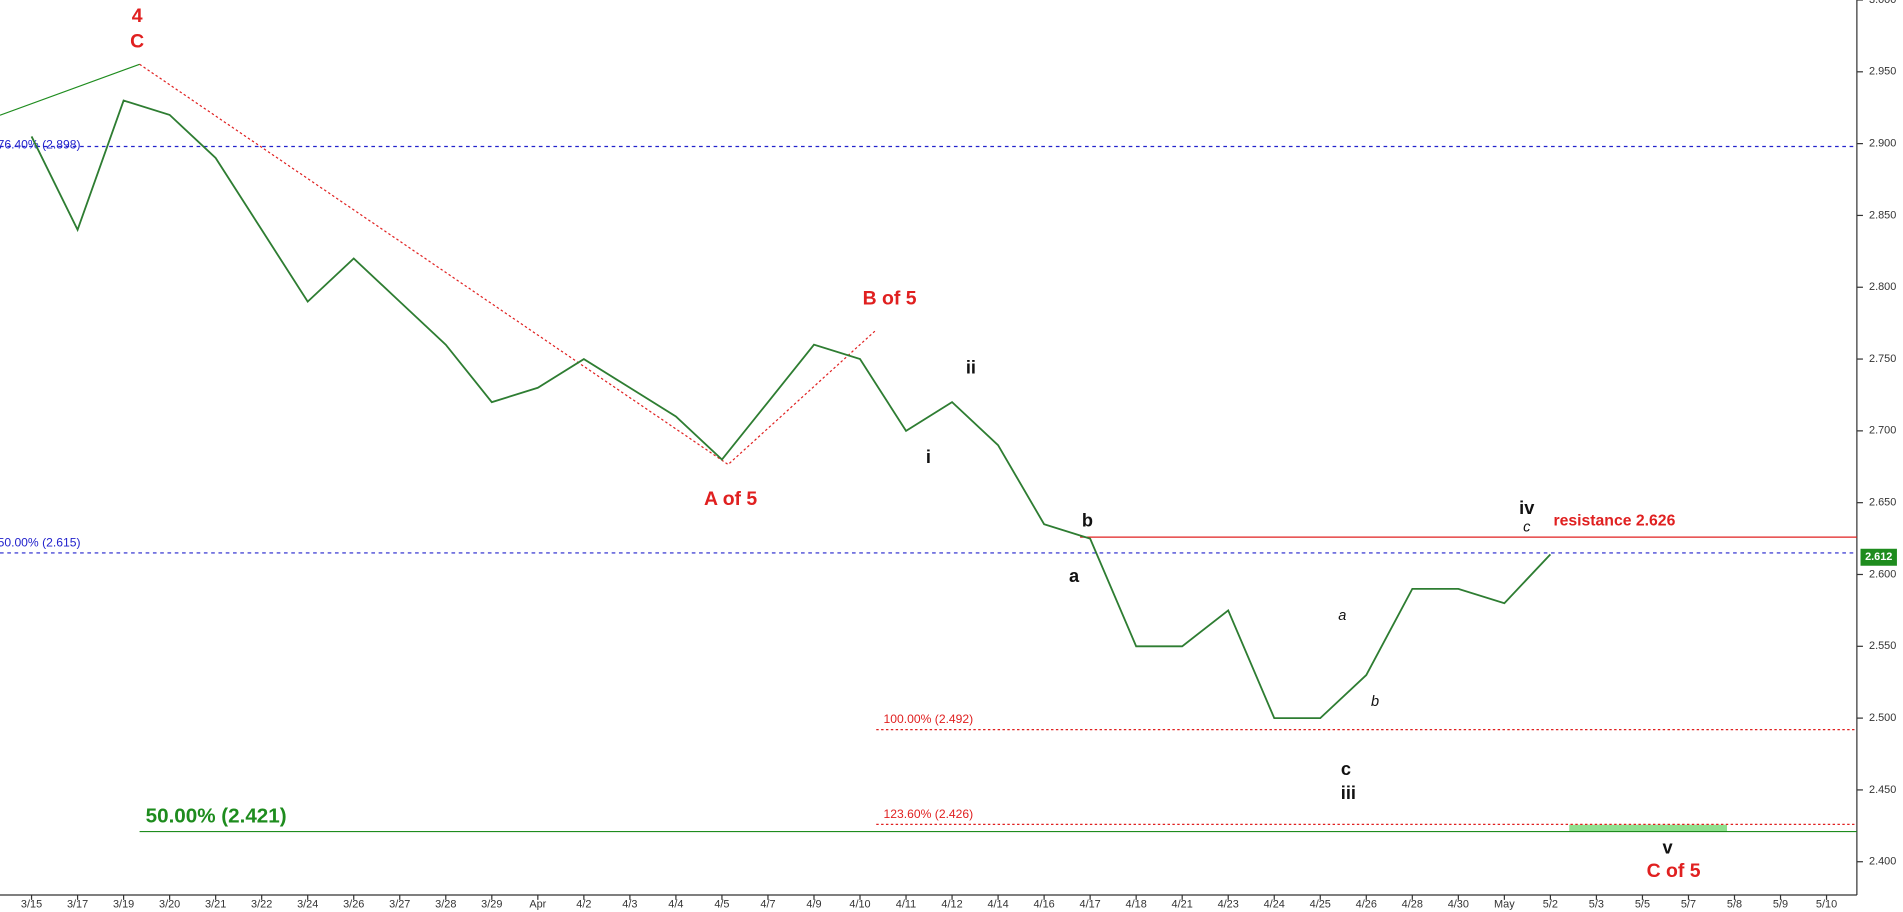 This screenshot has height=912, width=1903. What do you see at coordinates (1274, 905) in the screenshot?
I see `x-tick-label: 4/24` at bounding box center [1274, 905].